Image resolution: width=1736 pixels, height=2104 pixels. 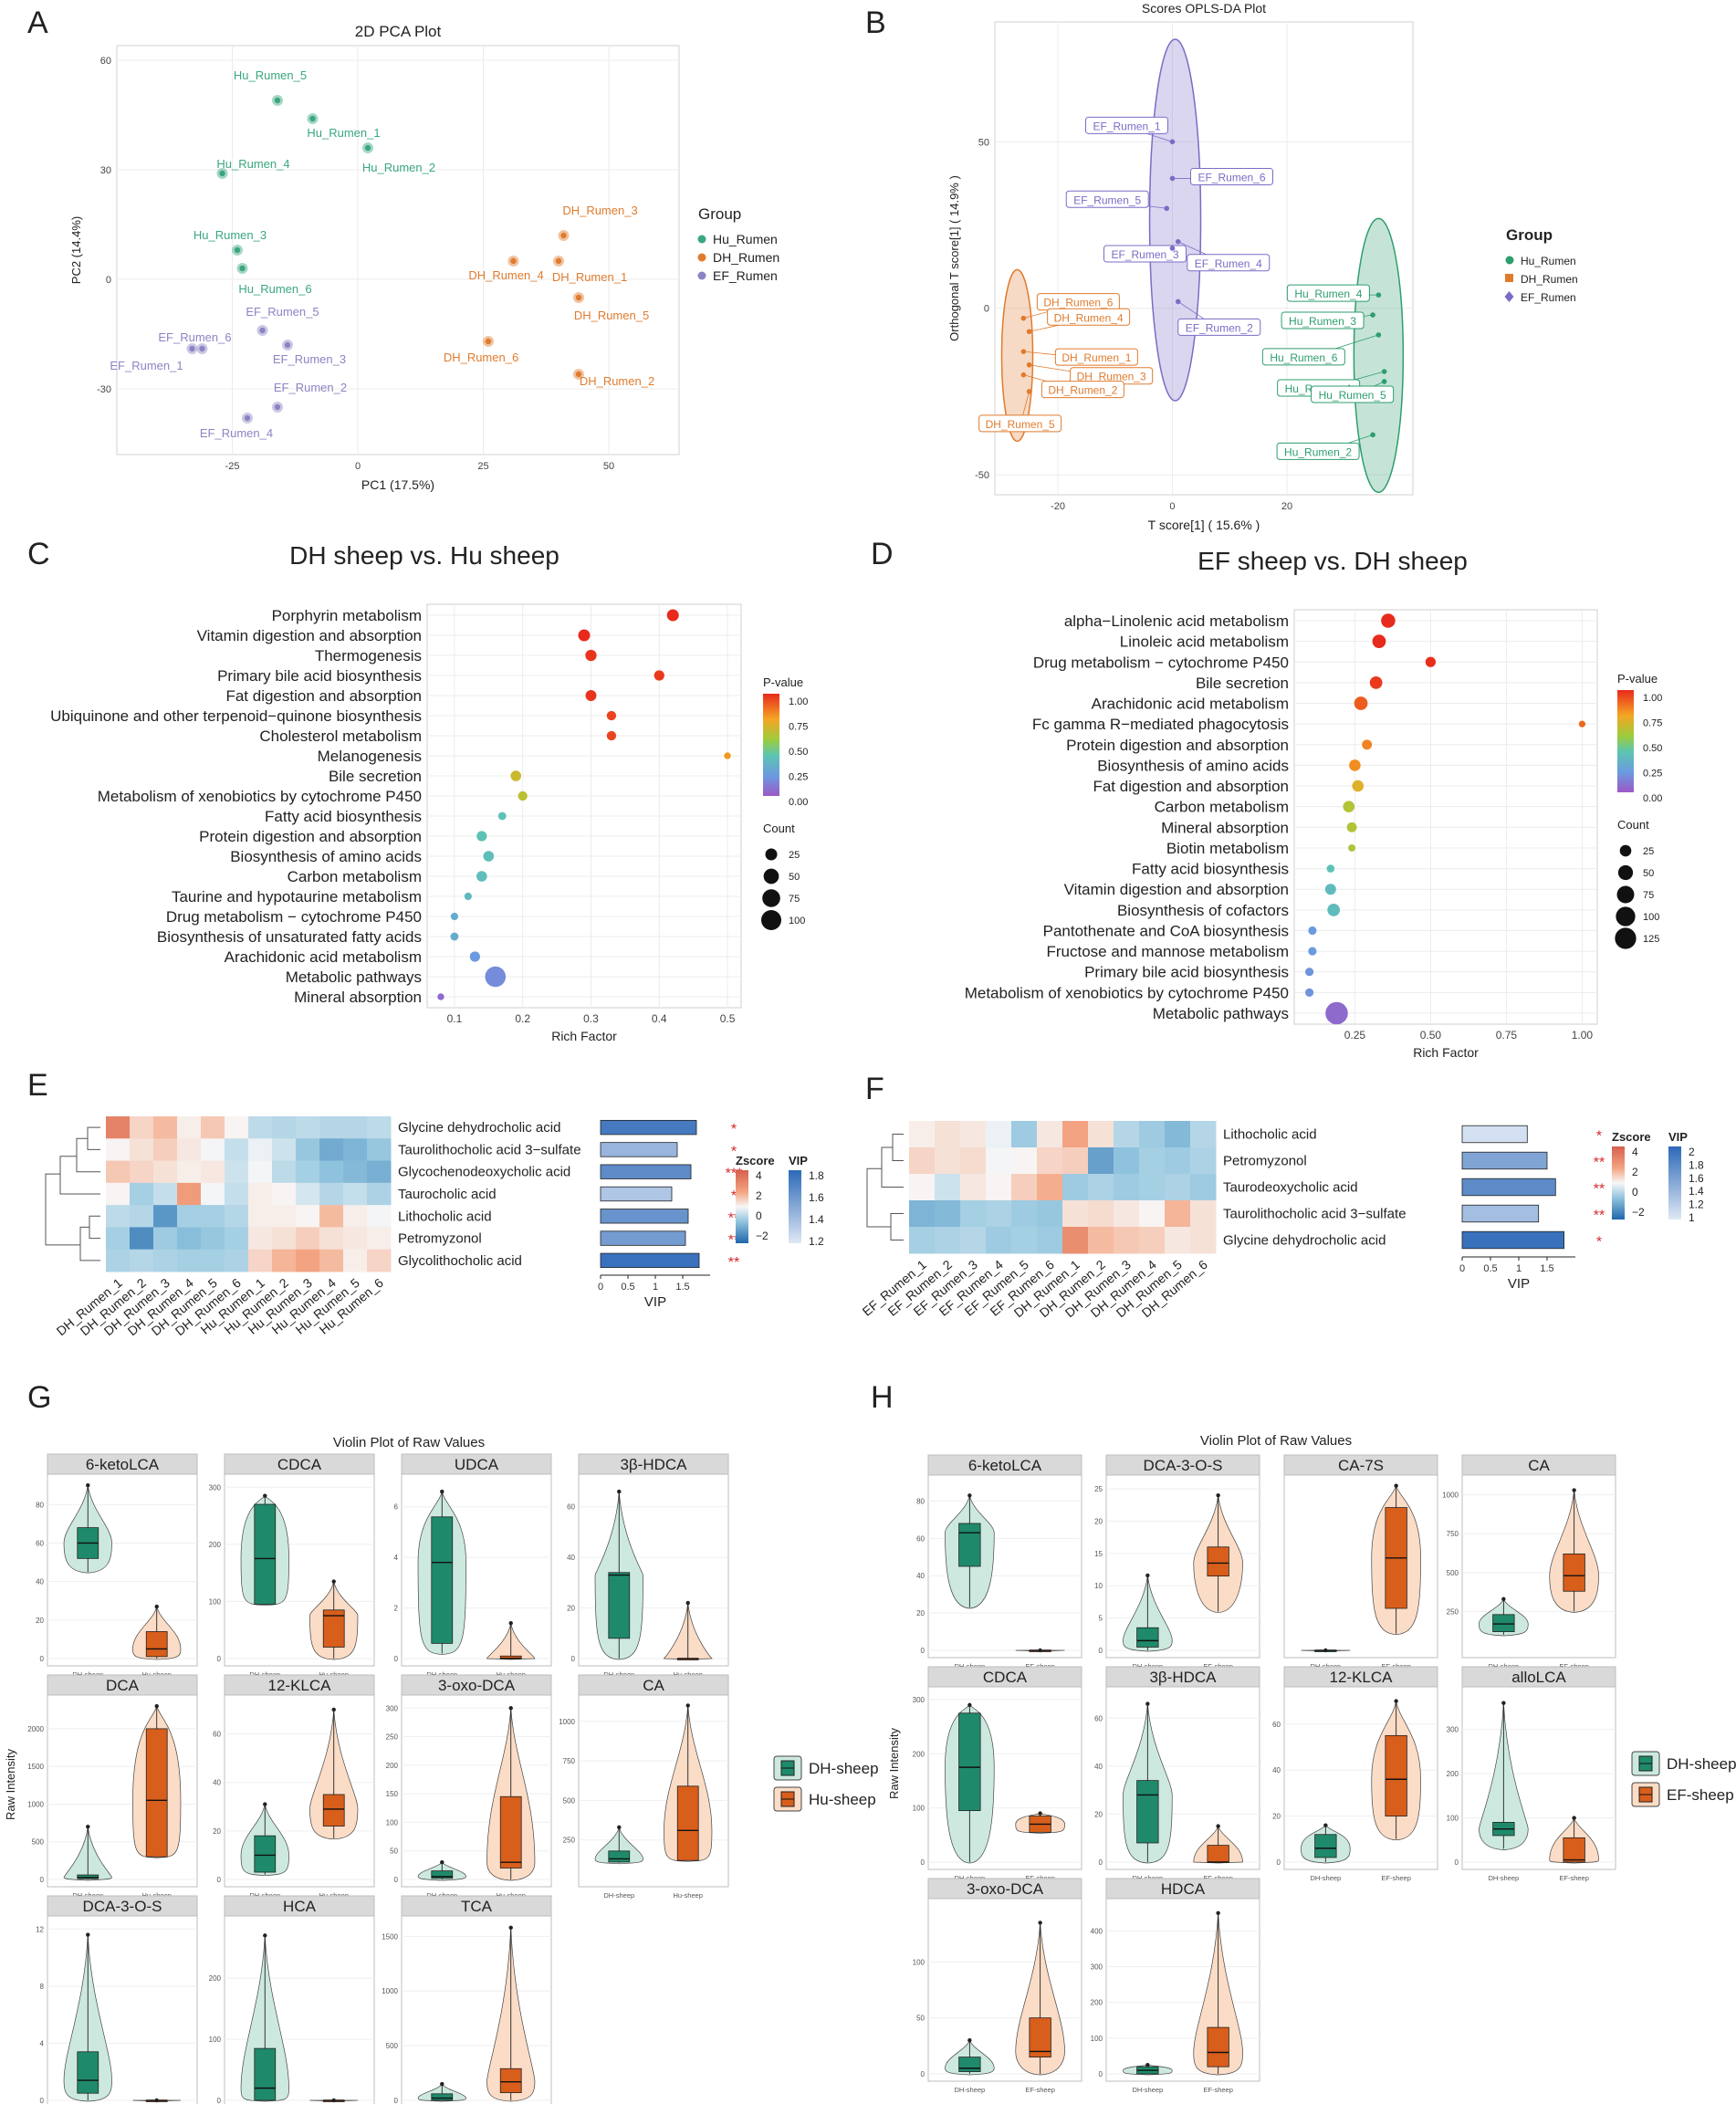 What do you see at coordinates (571, 1508) in the screenshot?
I see `y-tick-label: 60` at bounding box center [571, 1508].